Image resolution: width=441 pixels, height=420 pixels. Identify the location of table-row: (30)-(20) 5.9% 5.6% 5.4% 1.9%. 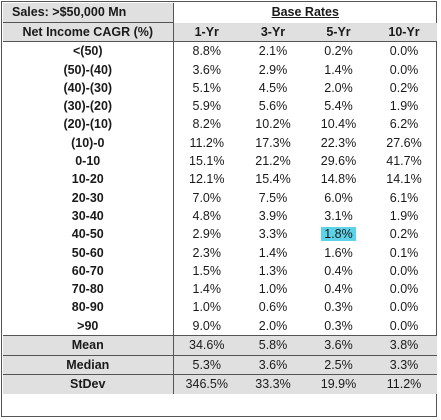
(220, 106).